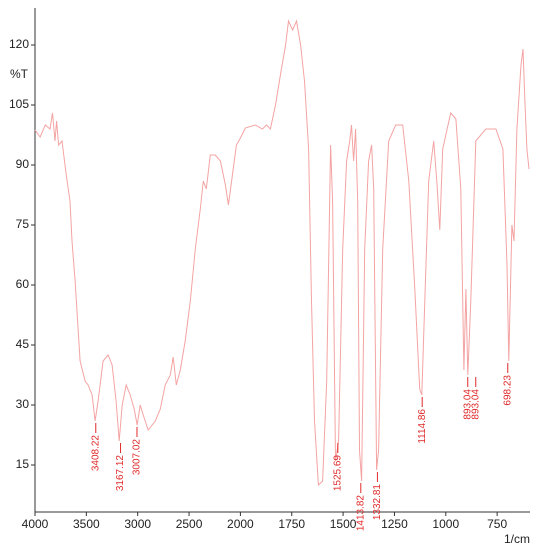 This screenshot has height=550, width=538. What do you see at coordinates (23, 224) in the screenshot?
I see `y-tick-label: 75` at bounding box center [23, 224].